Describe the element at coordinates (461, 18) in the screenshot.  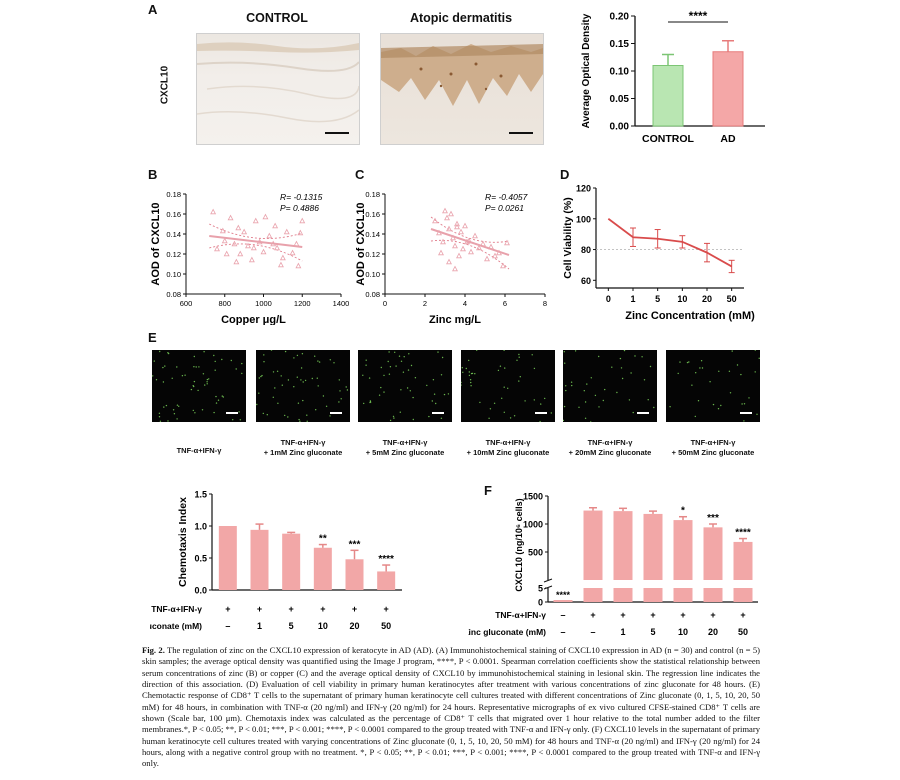
I see `ad-title: Atopic dermatitis` at that location.